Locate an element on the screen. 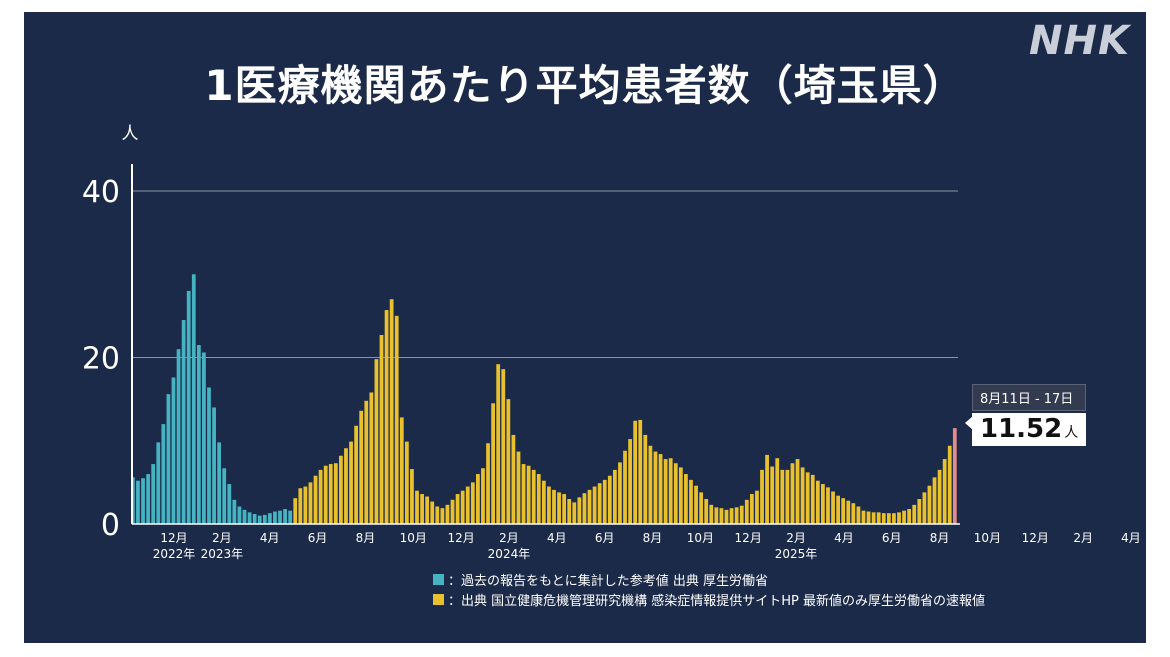 The image size is (1170, 657). callout-pointer is located at coordinates (969, 423).